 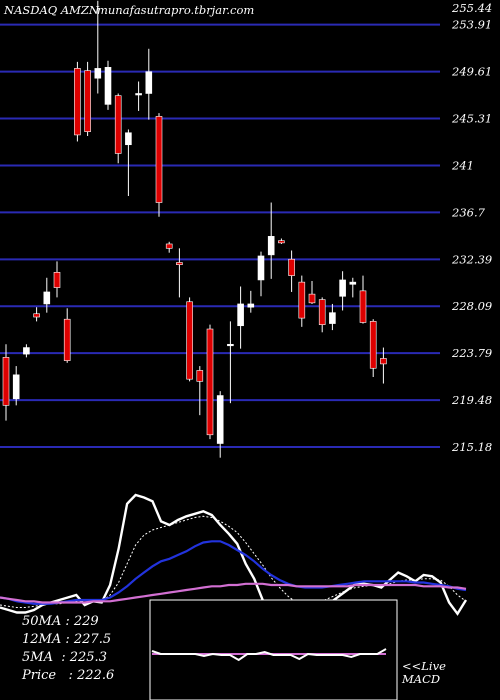 I want to click on y-tick-label: 223.79, so click(x=471, y=353).